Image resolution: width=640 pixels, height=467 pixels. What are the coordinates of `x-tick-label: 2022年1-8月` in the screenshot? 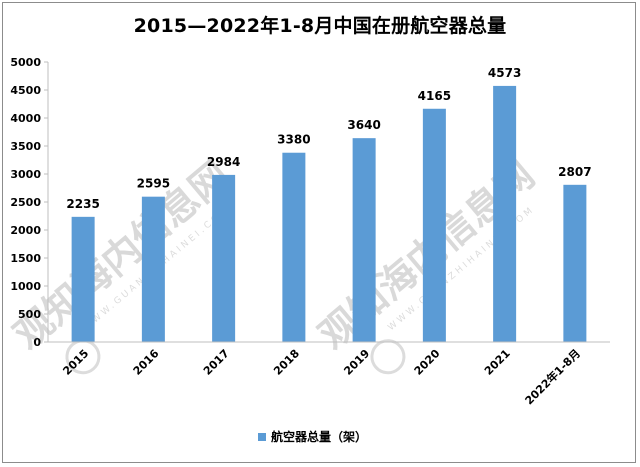 It's located at (552, 376).